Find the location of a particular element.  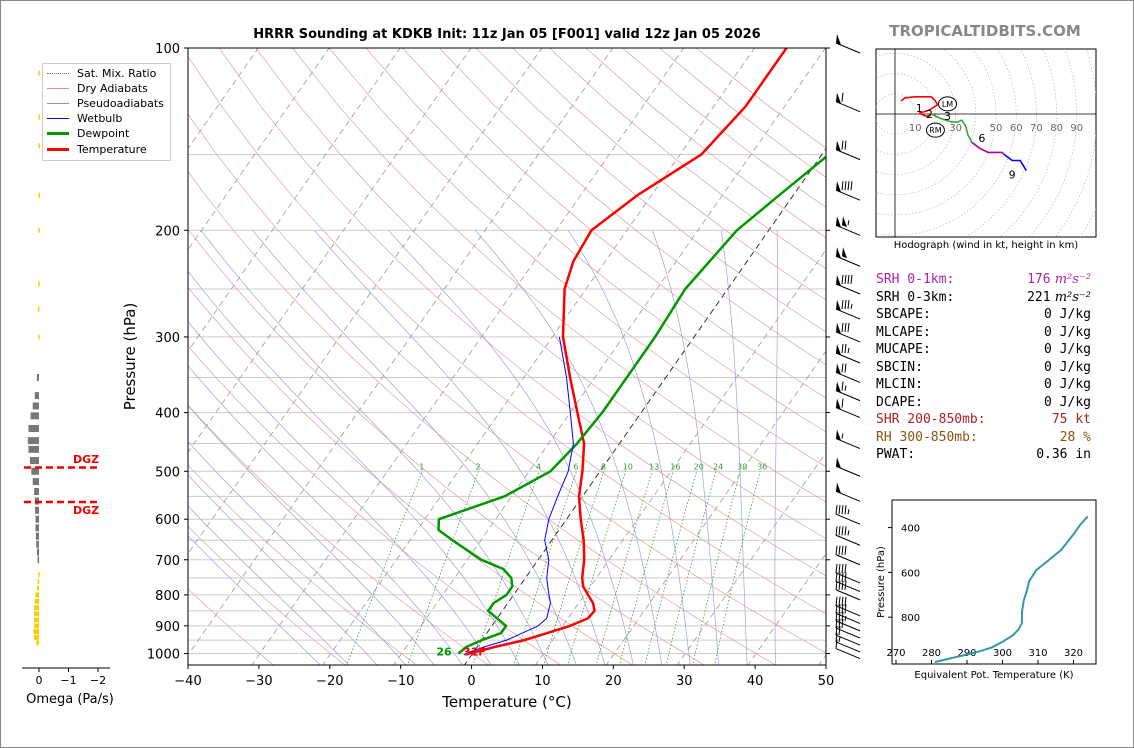

theta-e-line is located at coordinates (1011, 589).